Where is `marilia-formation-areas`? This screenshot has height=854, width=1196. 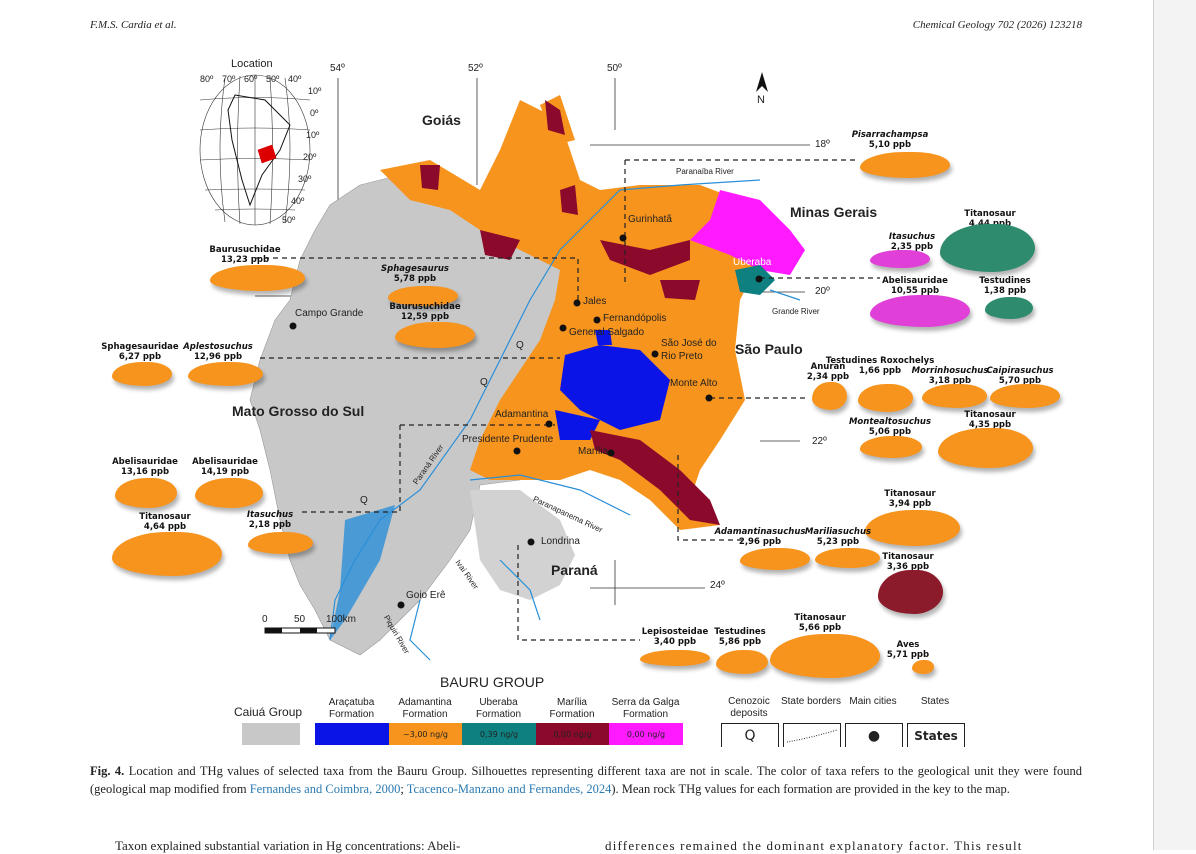
marilia-formation-areas is located at coordinates (570, 312).